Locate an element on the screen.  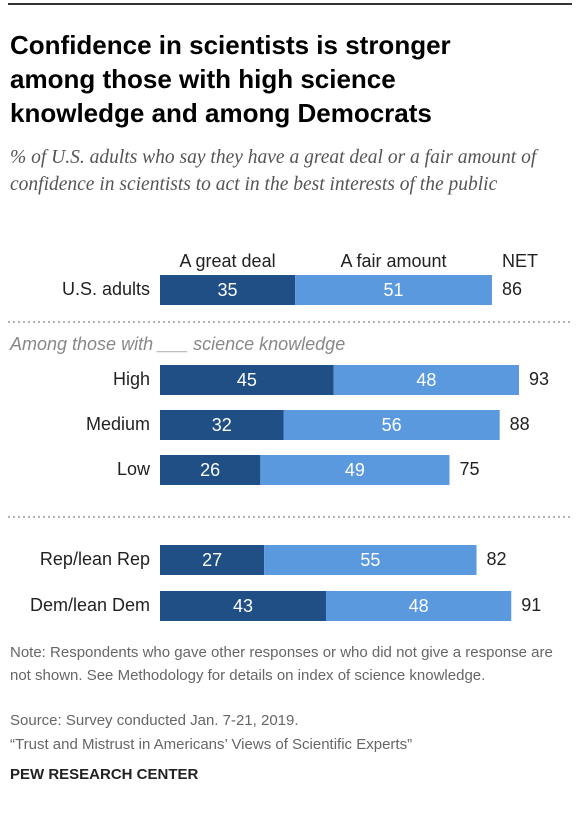
net-label: 88 is located at coordinates (520, 424).